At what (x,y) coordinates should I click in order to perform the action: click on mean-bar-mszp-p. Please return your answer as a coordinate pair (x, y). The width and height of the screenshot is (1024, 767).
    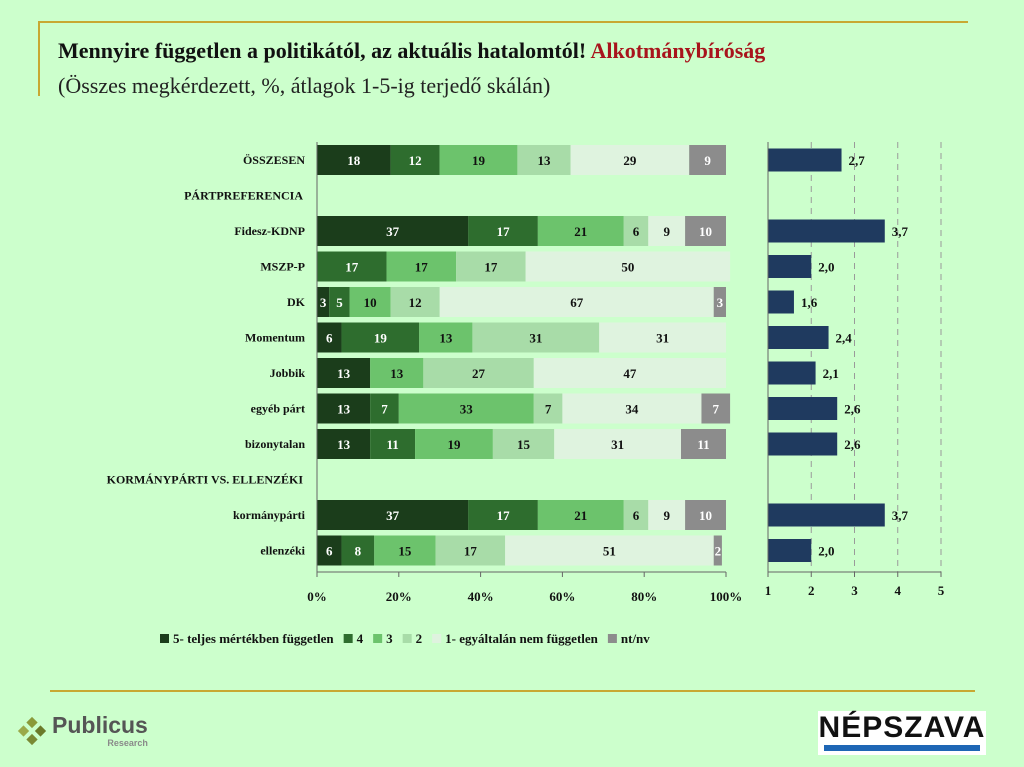
    Looking at the image, I should click on (790, 266).